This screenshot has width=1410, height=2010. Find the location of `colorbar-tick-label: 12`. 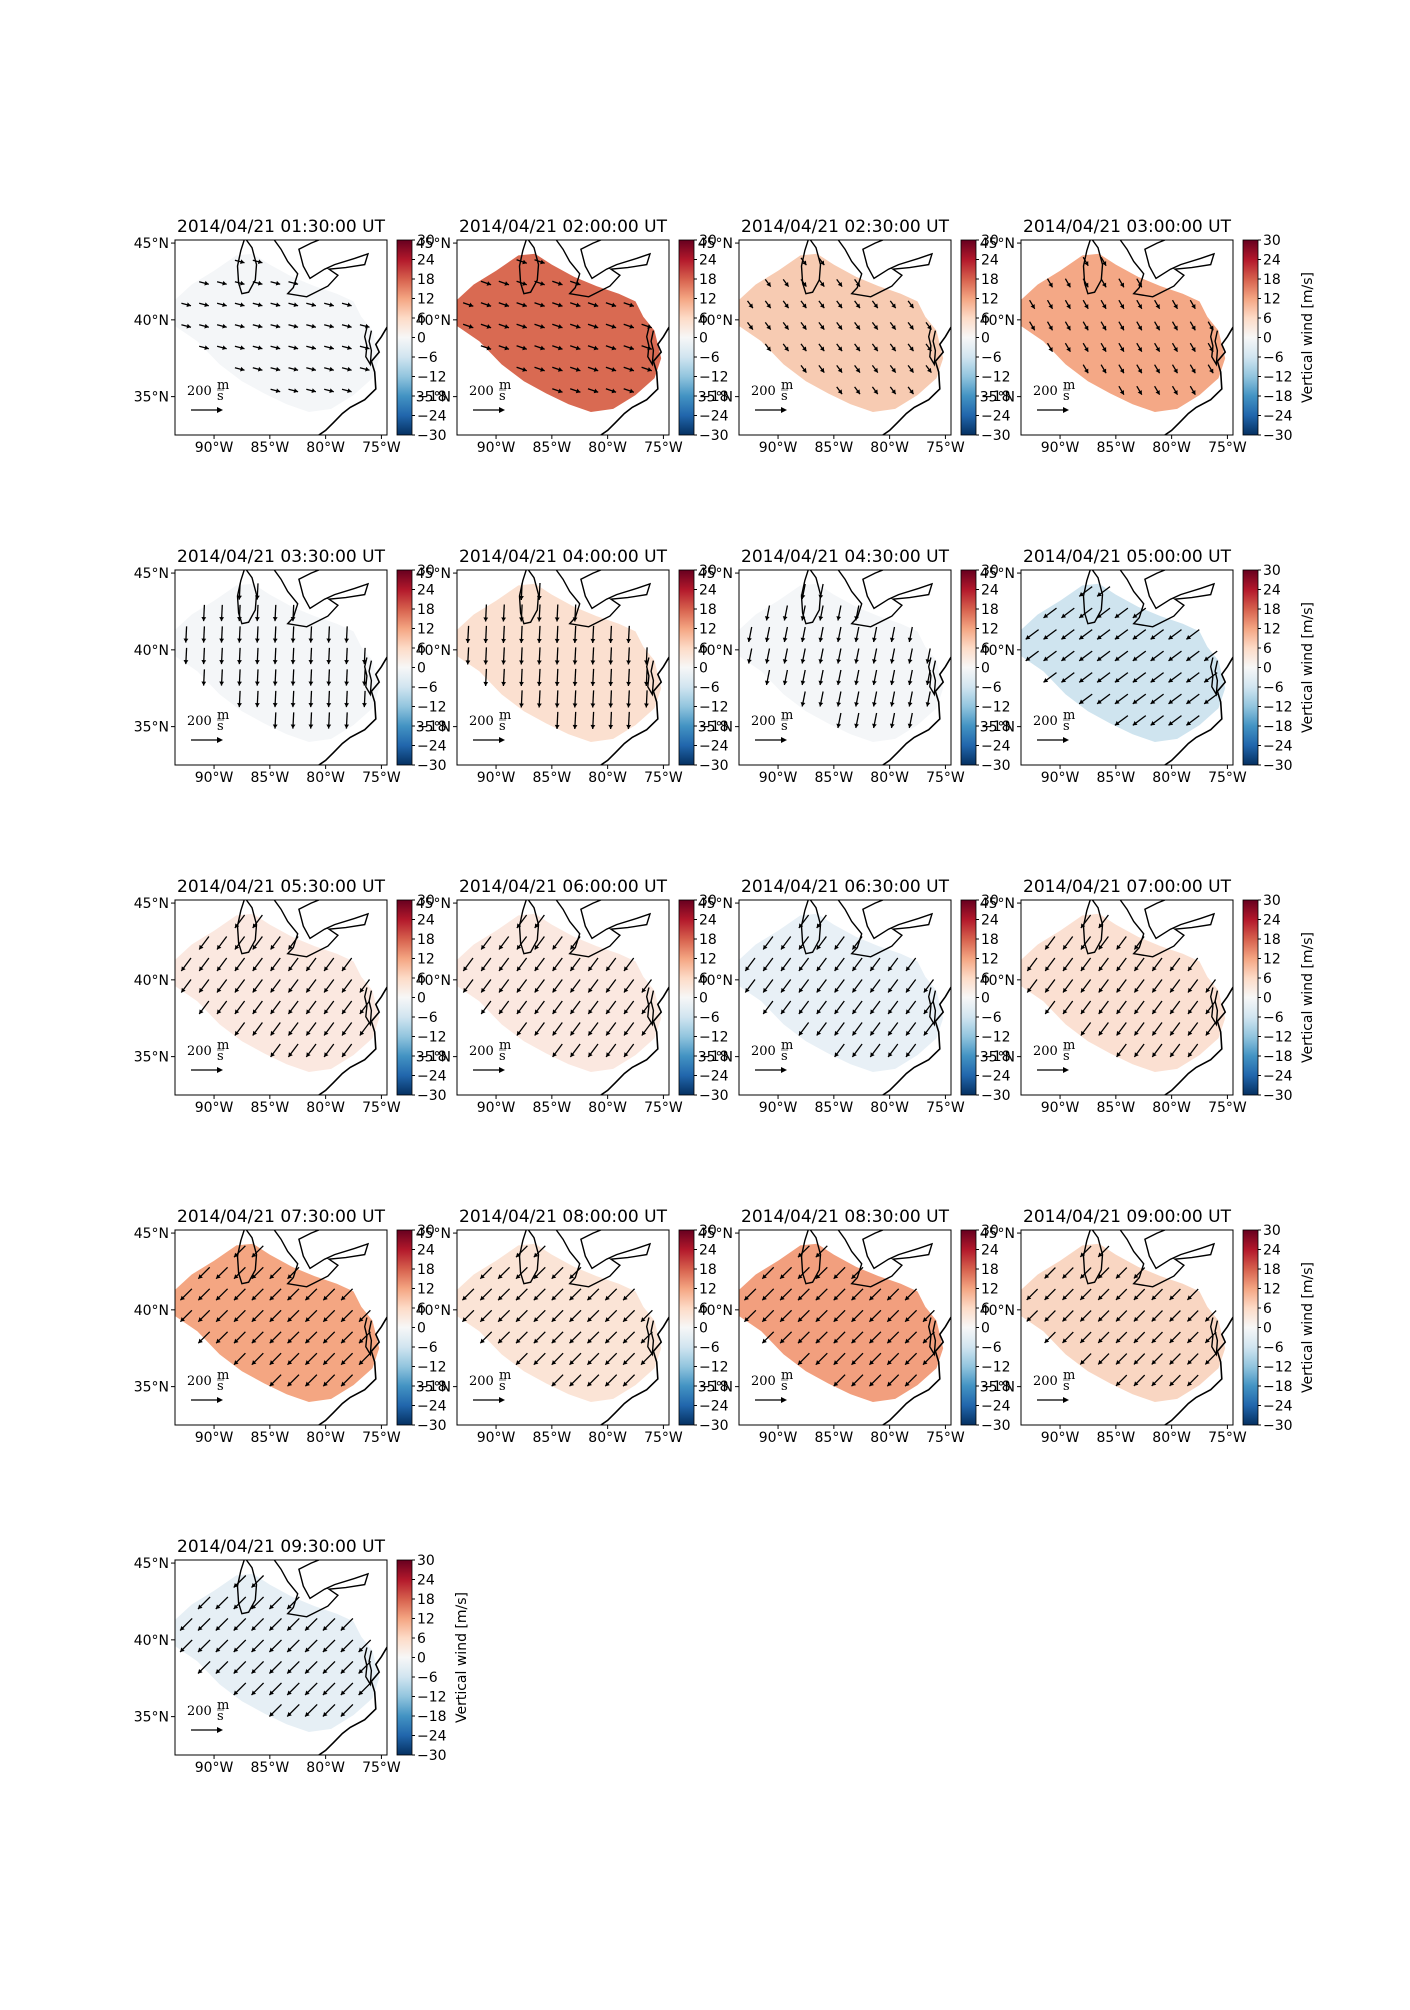

colorbar-tick-label: 12 is located at coordinates (1272, 960).